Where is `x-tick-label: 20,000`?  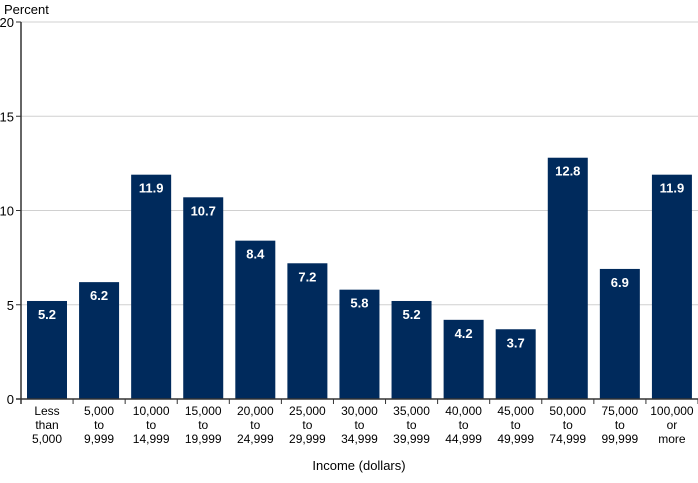 x-tick-label: 20,000 is located at coordinates (255, 411).